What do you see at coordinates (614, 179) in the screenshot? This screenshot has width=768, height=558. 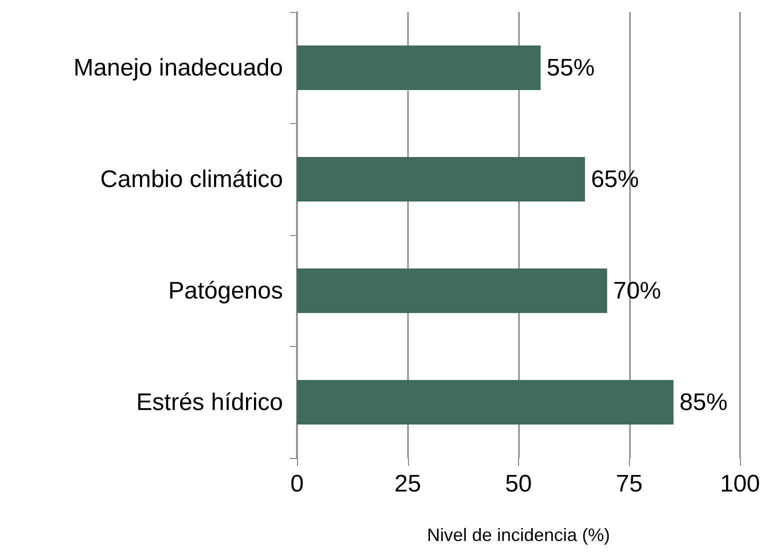 I see `data-label: 65%` at bounding box center [614, 179].